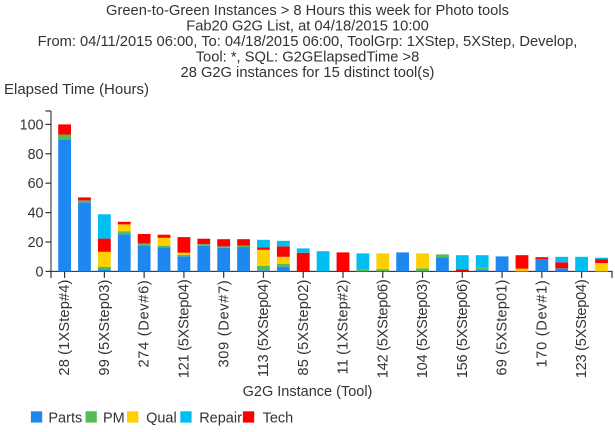  What do you see at coordinates (105, 328) in the screenshot?
I see `svg-text: 99 (5XStep03)` at bounding box center [105, 328].